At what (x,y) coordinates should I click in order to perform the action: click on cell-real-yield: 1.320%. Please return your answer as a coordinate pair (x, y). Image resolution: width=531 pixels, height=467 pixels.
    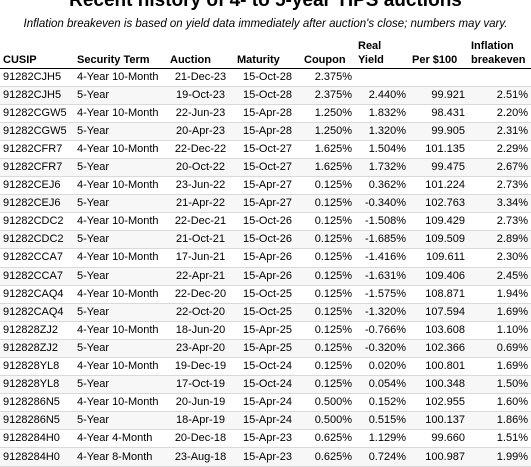
    Looking at the image, I should click on (382, 131).